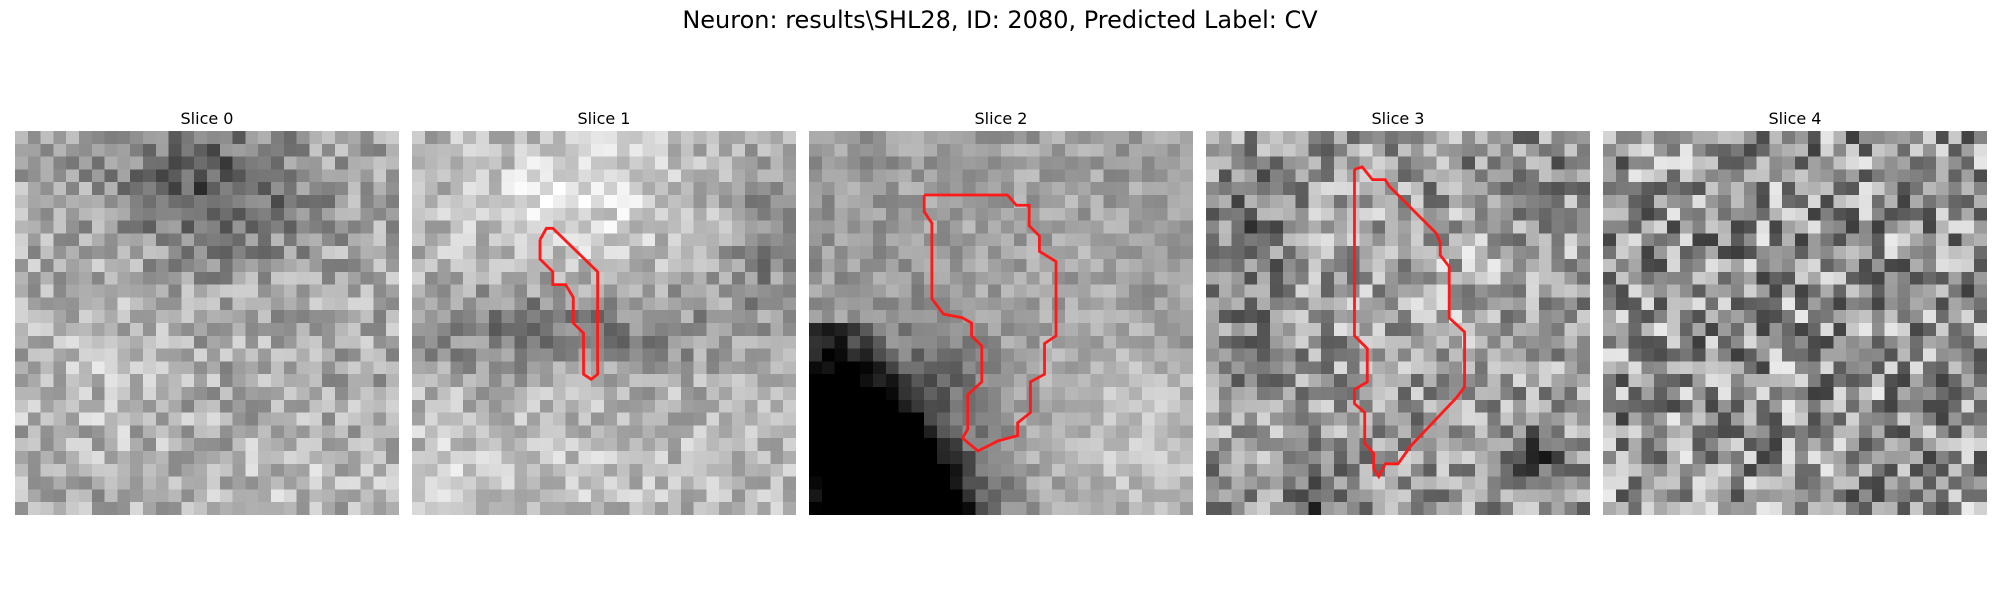  I want to click on slice-title: Slice 0, so click(207, 118).